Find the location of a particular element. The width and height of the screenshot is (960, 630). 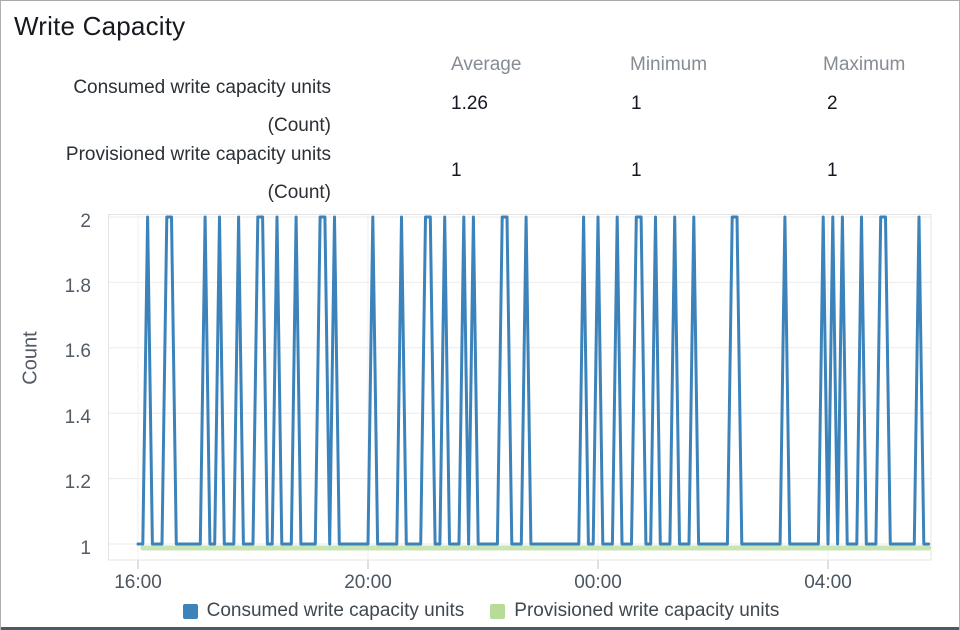

y-tick-label: 2 is located at coordinates (85, 221).